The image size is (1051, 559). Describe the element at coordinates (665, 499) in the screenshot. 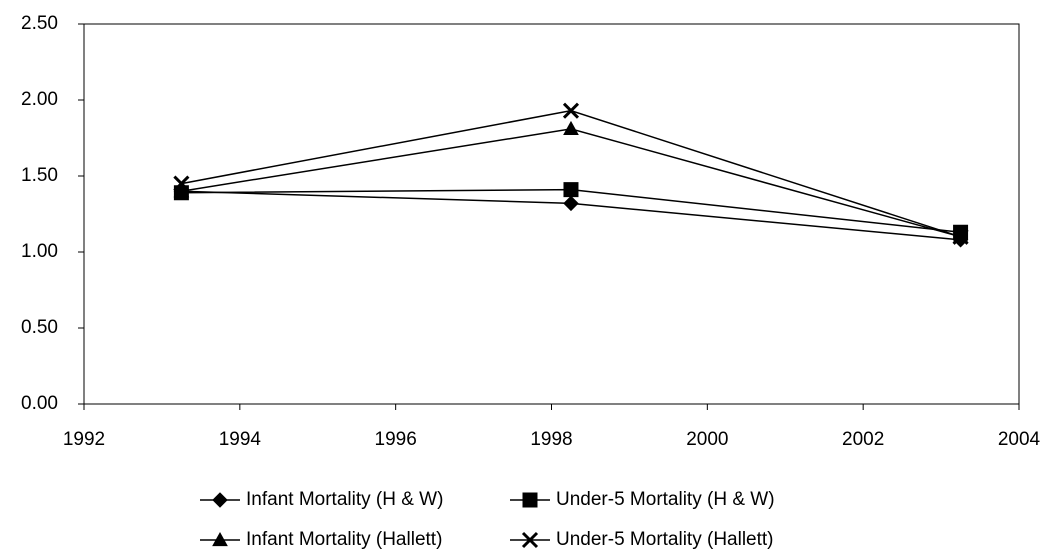

I see `legend-label: Under-5 Mortality (H & W)` at that location.